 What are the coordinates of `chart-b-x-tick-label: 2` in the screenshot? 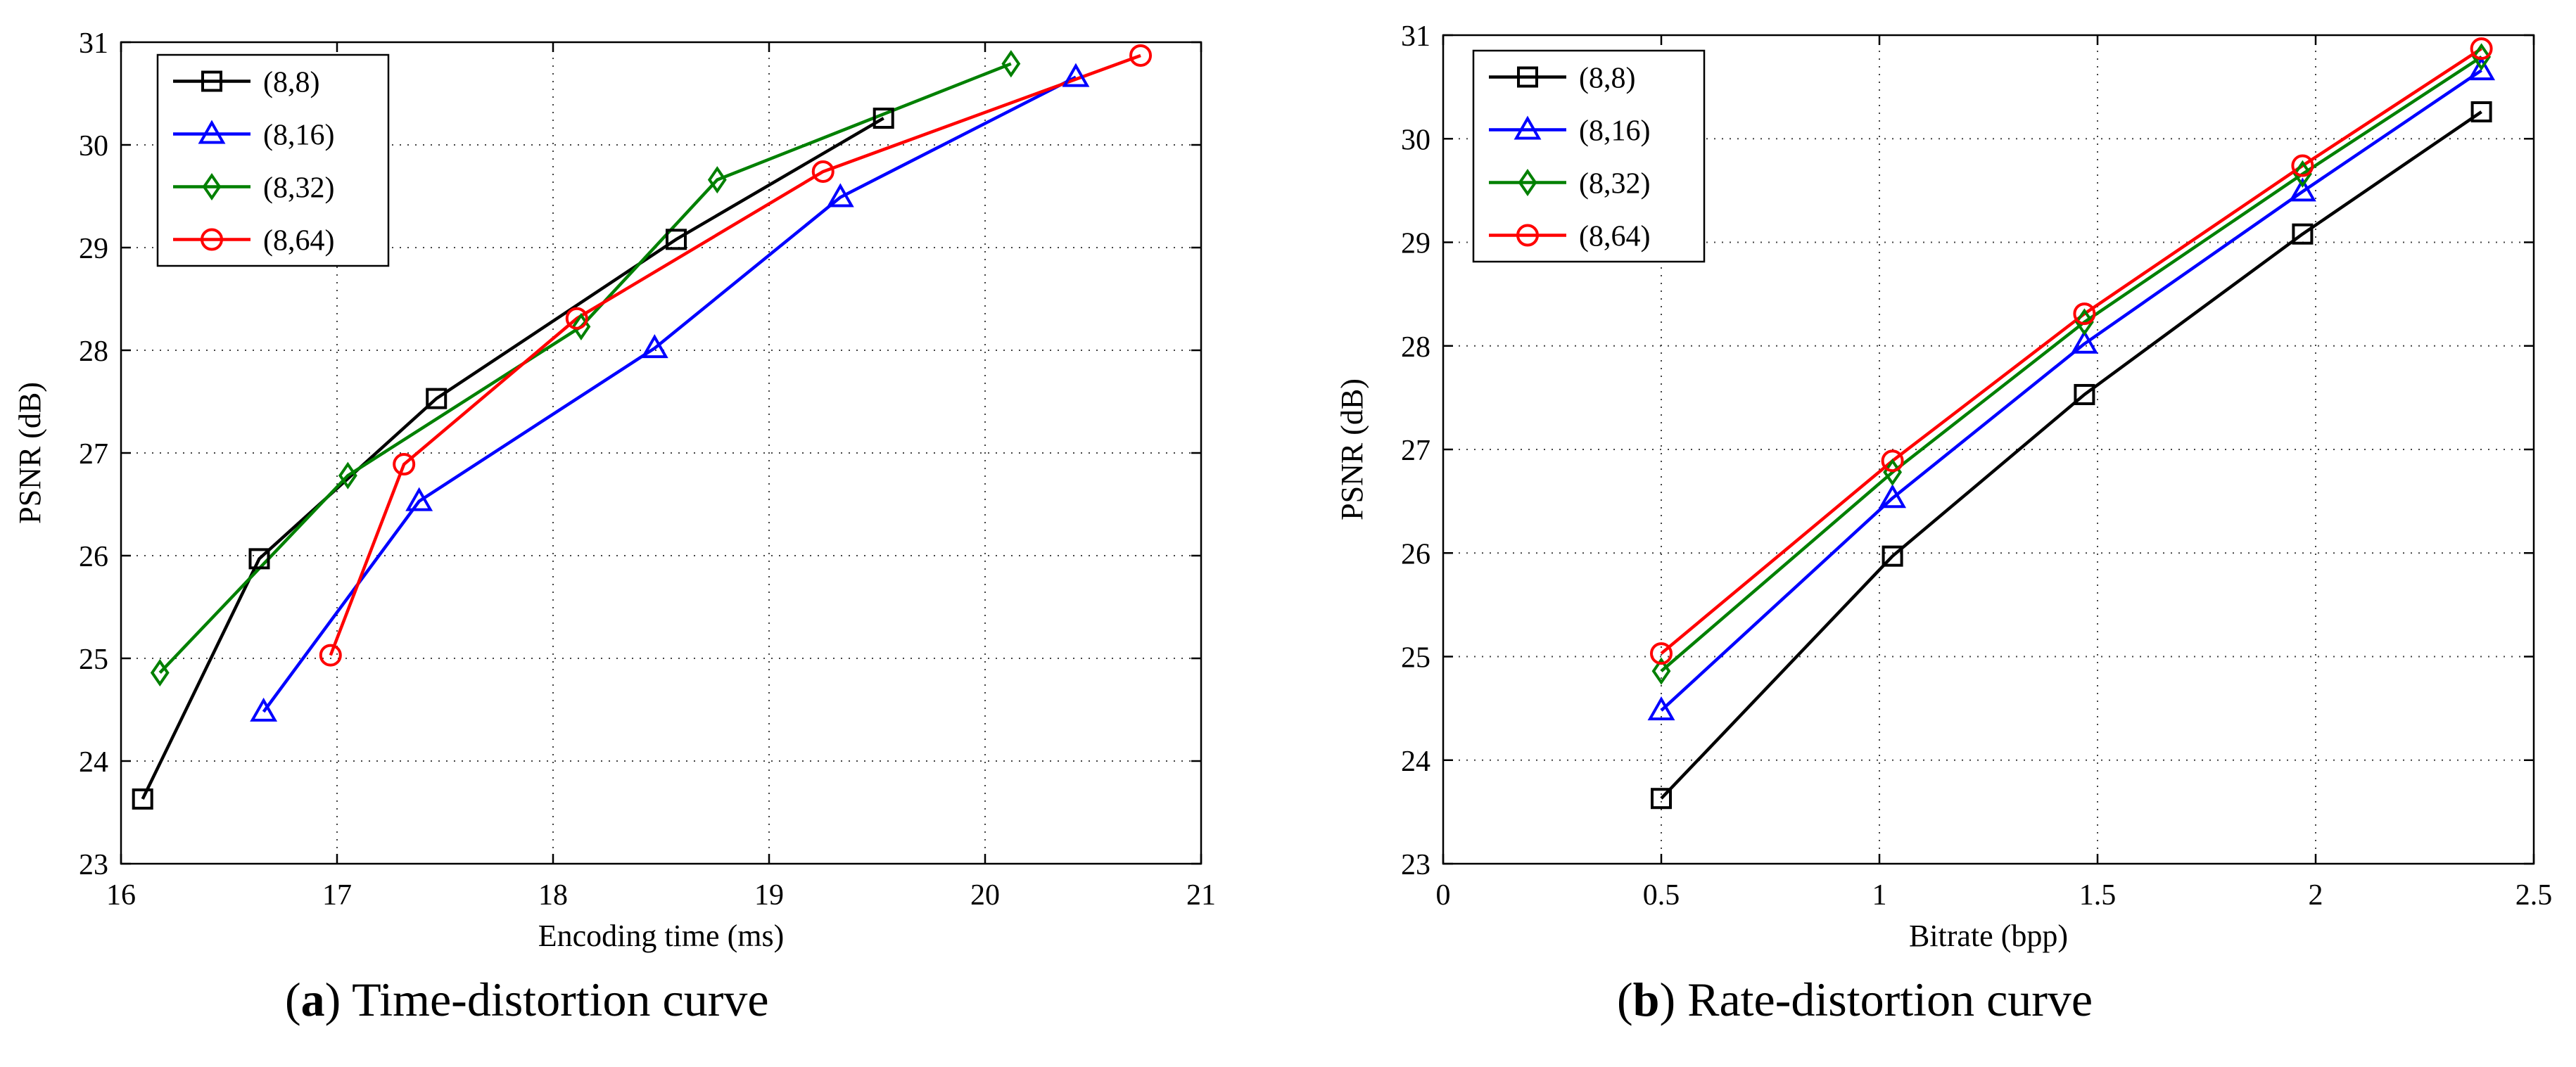 It's located at (2316, 895).